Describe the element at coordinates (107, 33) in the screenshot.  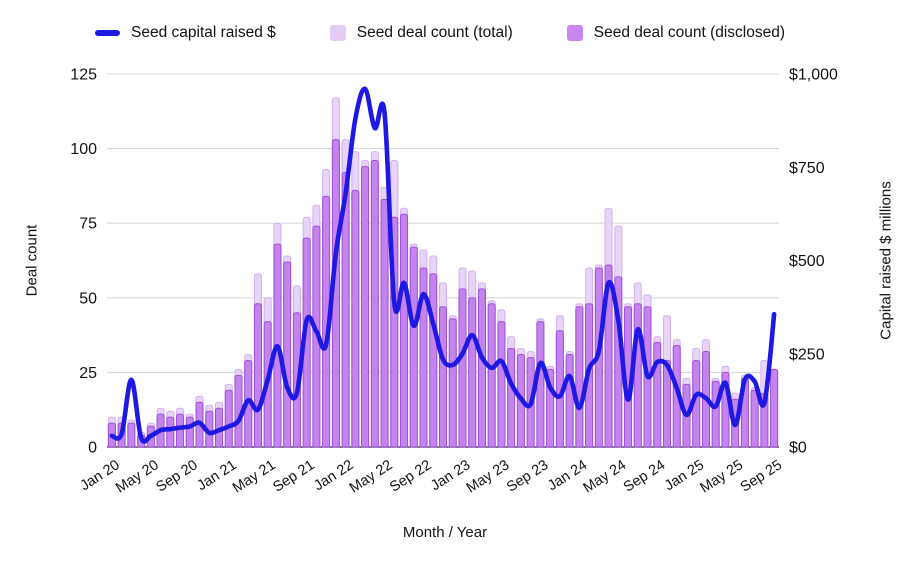
I see `legend-line-swatch` at that location.